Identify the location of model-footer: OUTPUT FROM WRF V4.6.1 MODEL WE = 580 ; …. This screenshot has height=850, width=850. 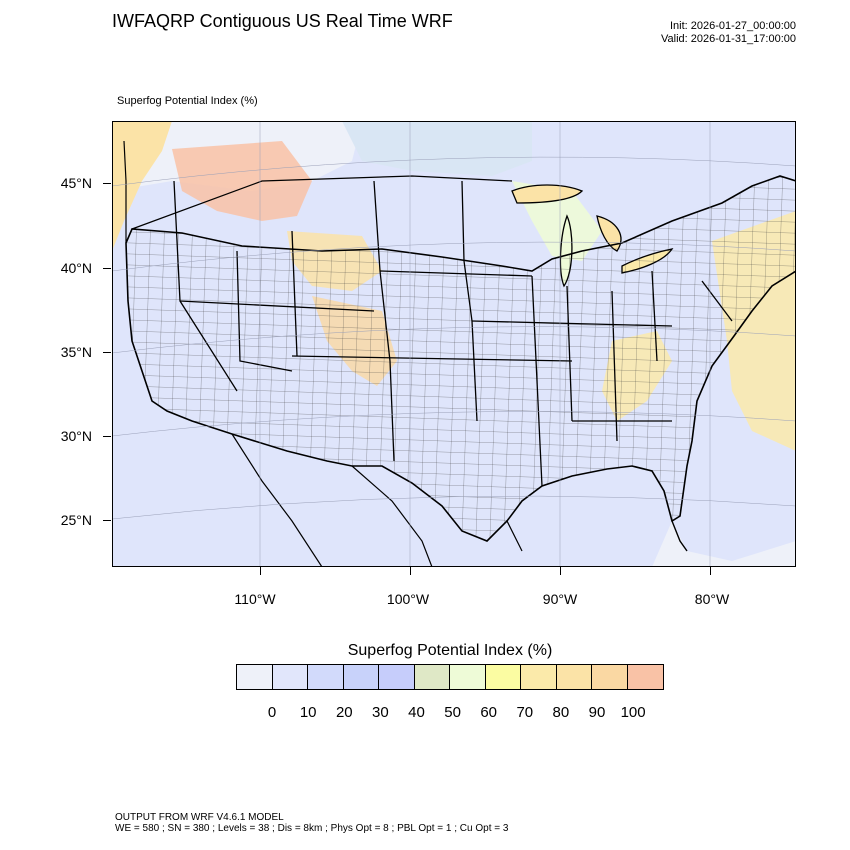
(311, 823).